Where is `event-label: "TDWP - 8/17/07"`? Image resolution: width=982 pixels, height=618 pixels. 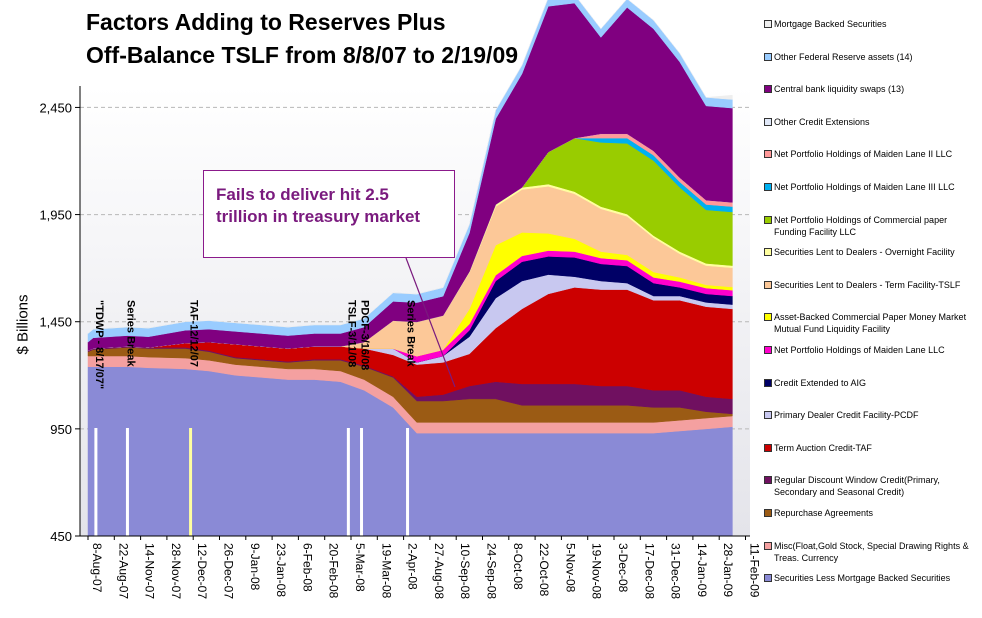 event-label: "TDWP - 8/17/07" is located at coordinates (99, 344).